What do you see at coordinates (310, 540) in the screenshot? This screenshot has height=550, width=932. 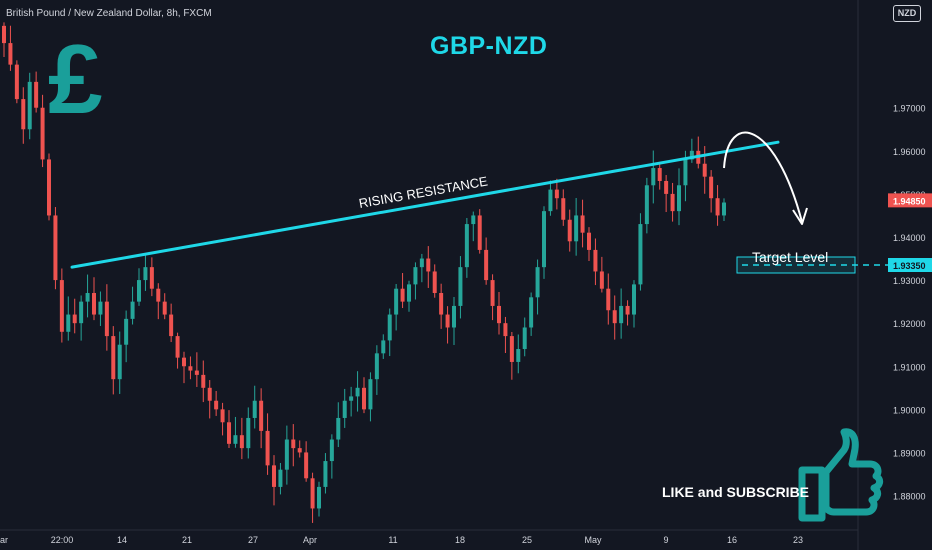 I see `x-tick-label: Apr` at bounding box center [310, 540].